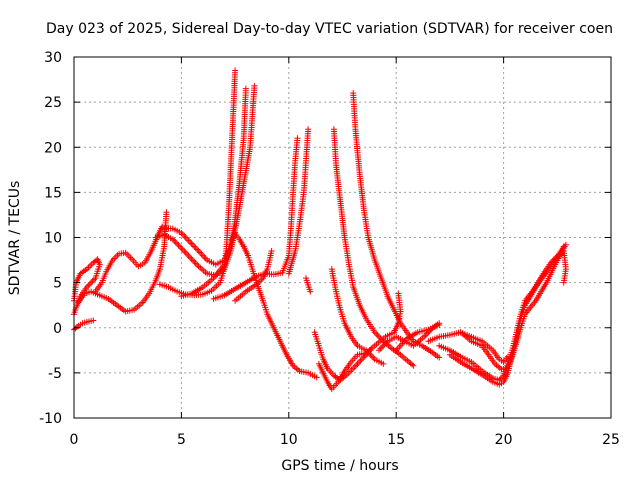 This screenshot has height=480, width=640. I want to click on y-tick-label: 10, so click(53, 239).